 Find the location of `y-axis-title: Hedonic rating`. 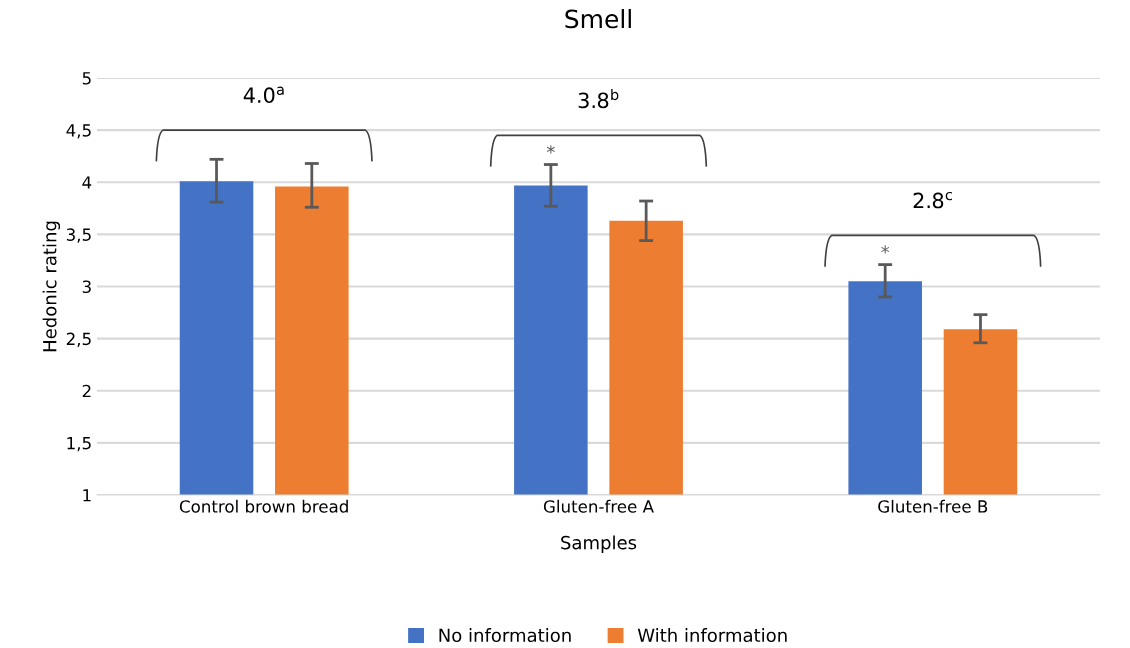

y-axis-title: Hedonic rating is located at coordinates (51, 286).